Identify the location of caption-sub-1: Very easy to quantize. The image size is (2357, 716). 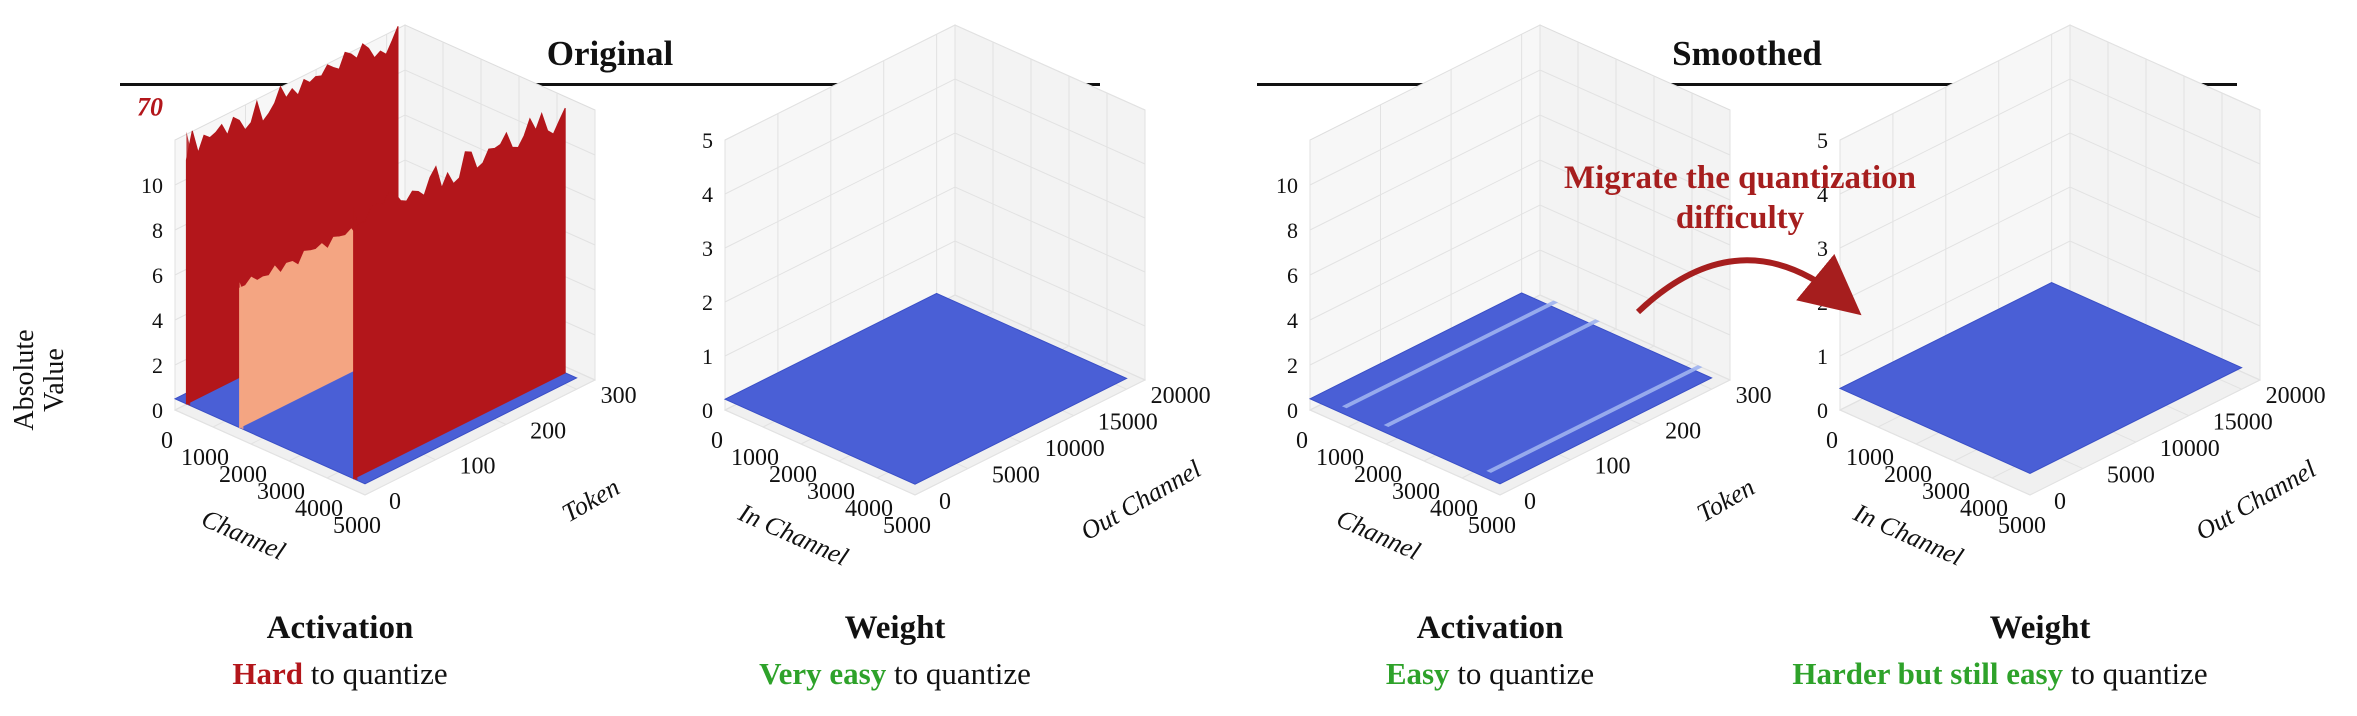
(895, 674).